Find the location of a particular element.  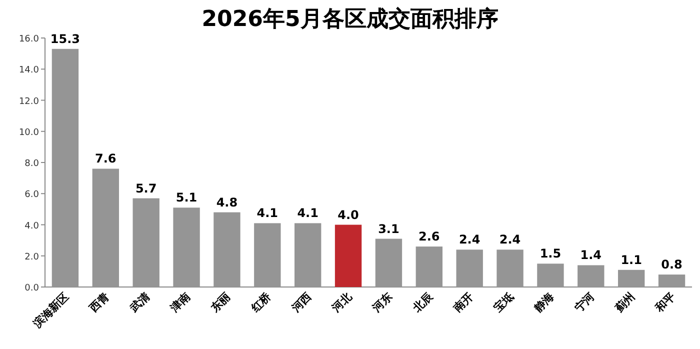

y-tick-label: 4.0 is located at coordinates (32, 226).